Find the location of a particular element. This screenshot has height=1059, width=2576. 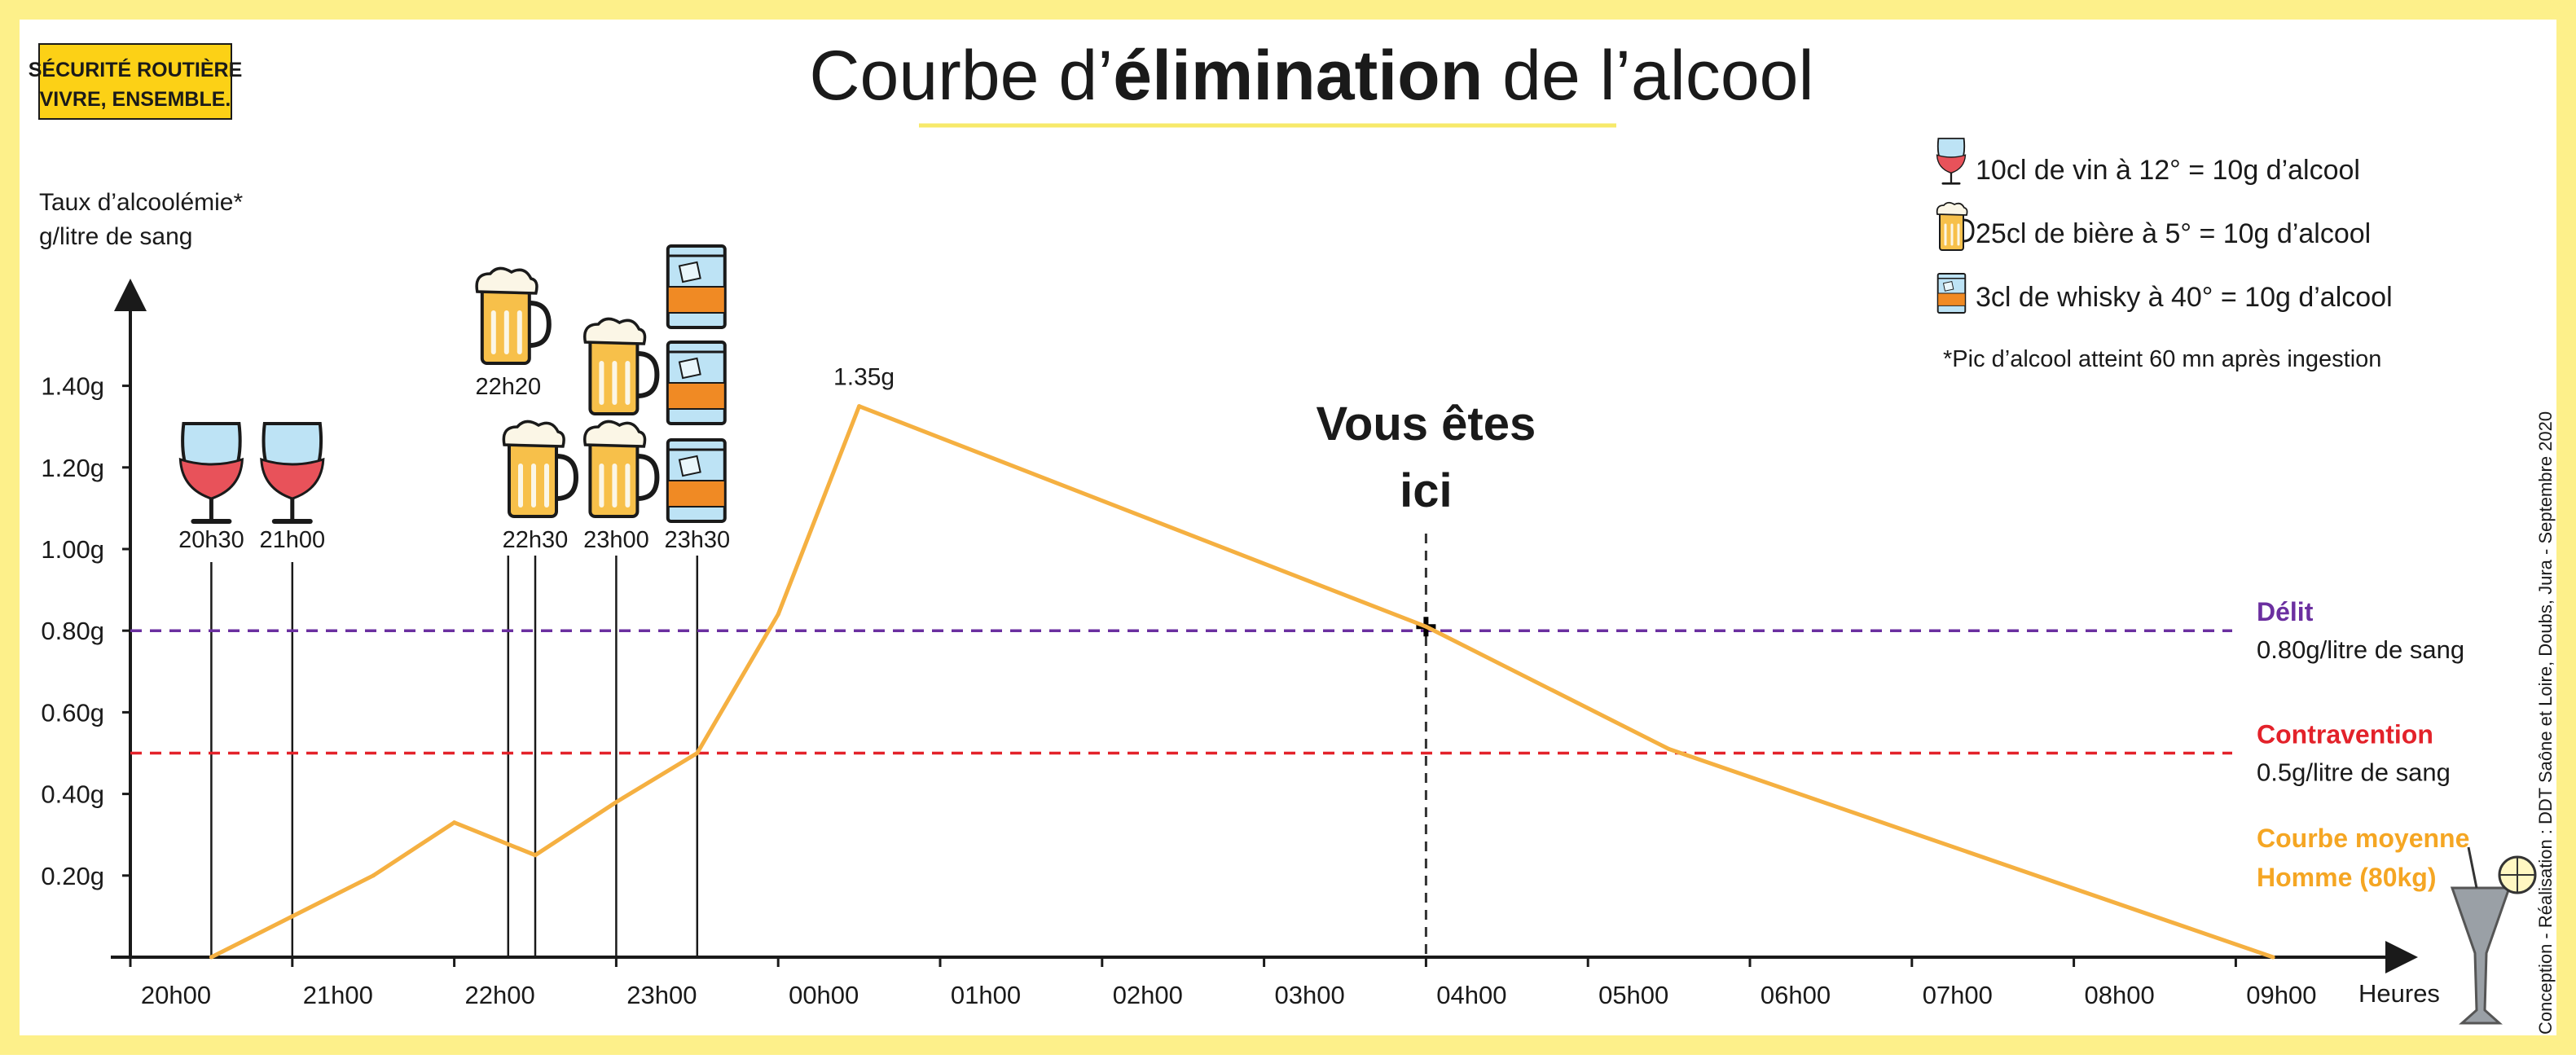

drink-time-label: 23h30 is located at coordinates (697, 540).